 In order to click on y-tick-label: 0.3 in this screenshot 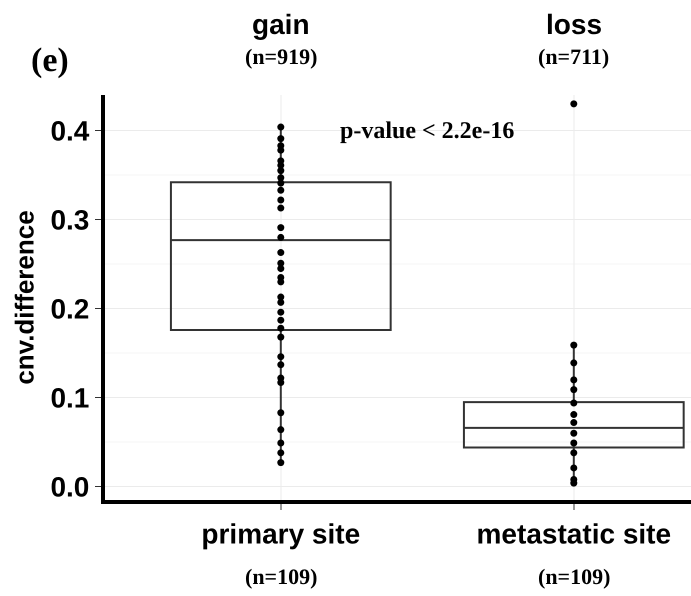, I will do `click(70, 220)`.